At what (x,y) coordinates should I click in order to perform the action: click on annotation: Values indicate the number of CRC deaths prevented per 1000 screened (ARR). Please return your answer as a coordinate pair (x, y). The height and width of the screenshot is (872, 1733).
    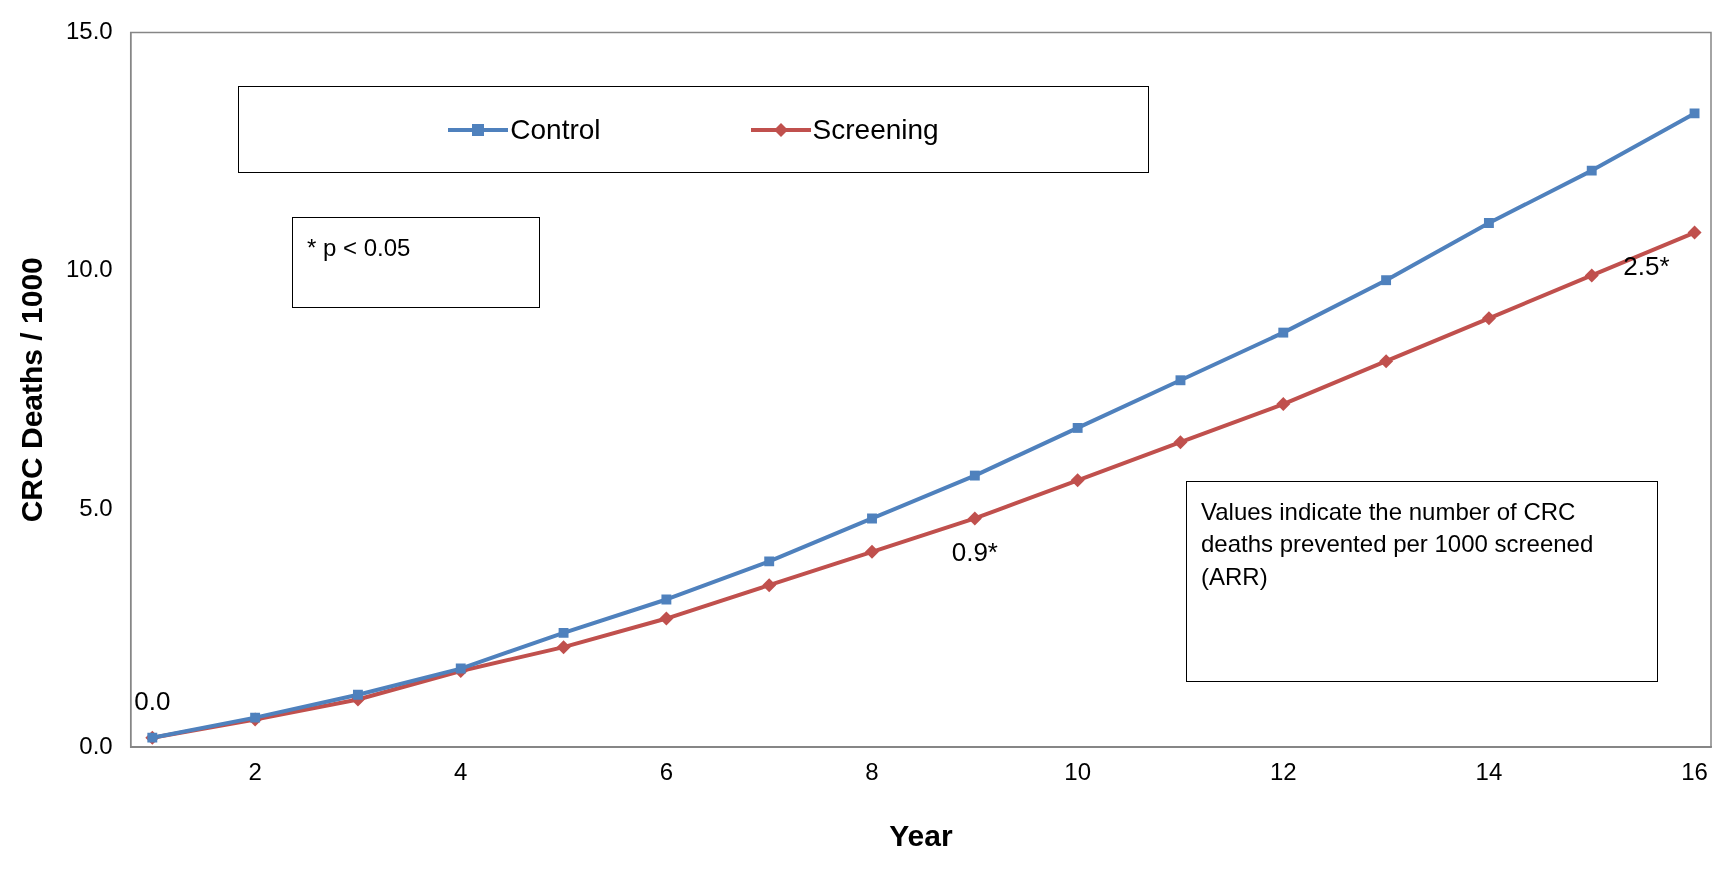
    Looking at the image, I should click on (1422, 581).